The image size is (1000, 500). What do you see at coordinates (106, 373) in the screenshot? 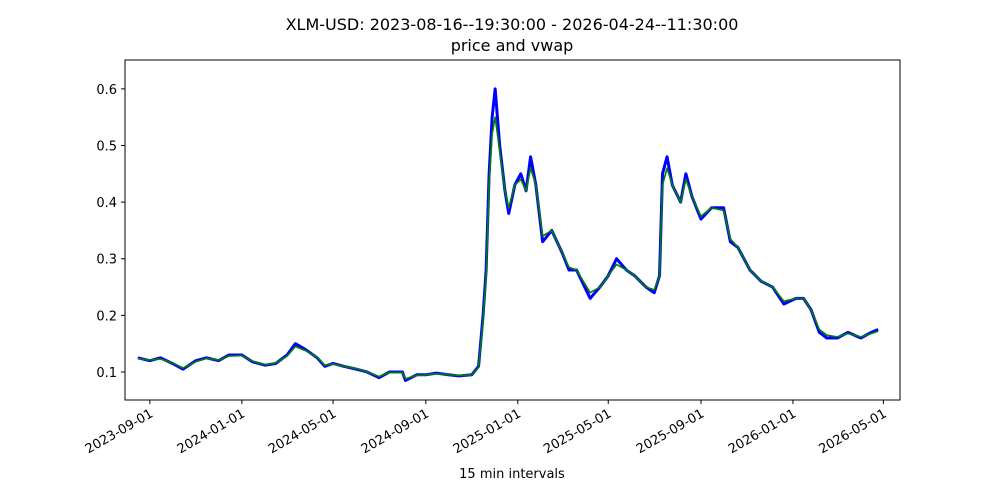
I see `y-tick-label: 0.1` at bounding box center [106, 373].